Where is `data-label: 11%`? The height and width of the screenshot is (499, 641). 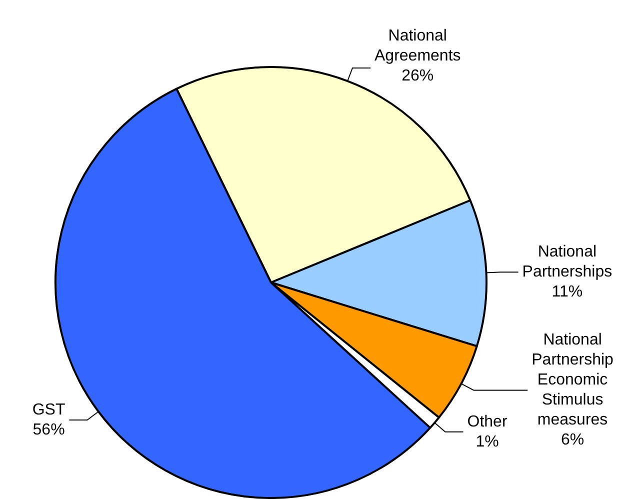 data-label: 11% is located at coordinates (567, 291).